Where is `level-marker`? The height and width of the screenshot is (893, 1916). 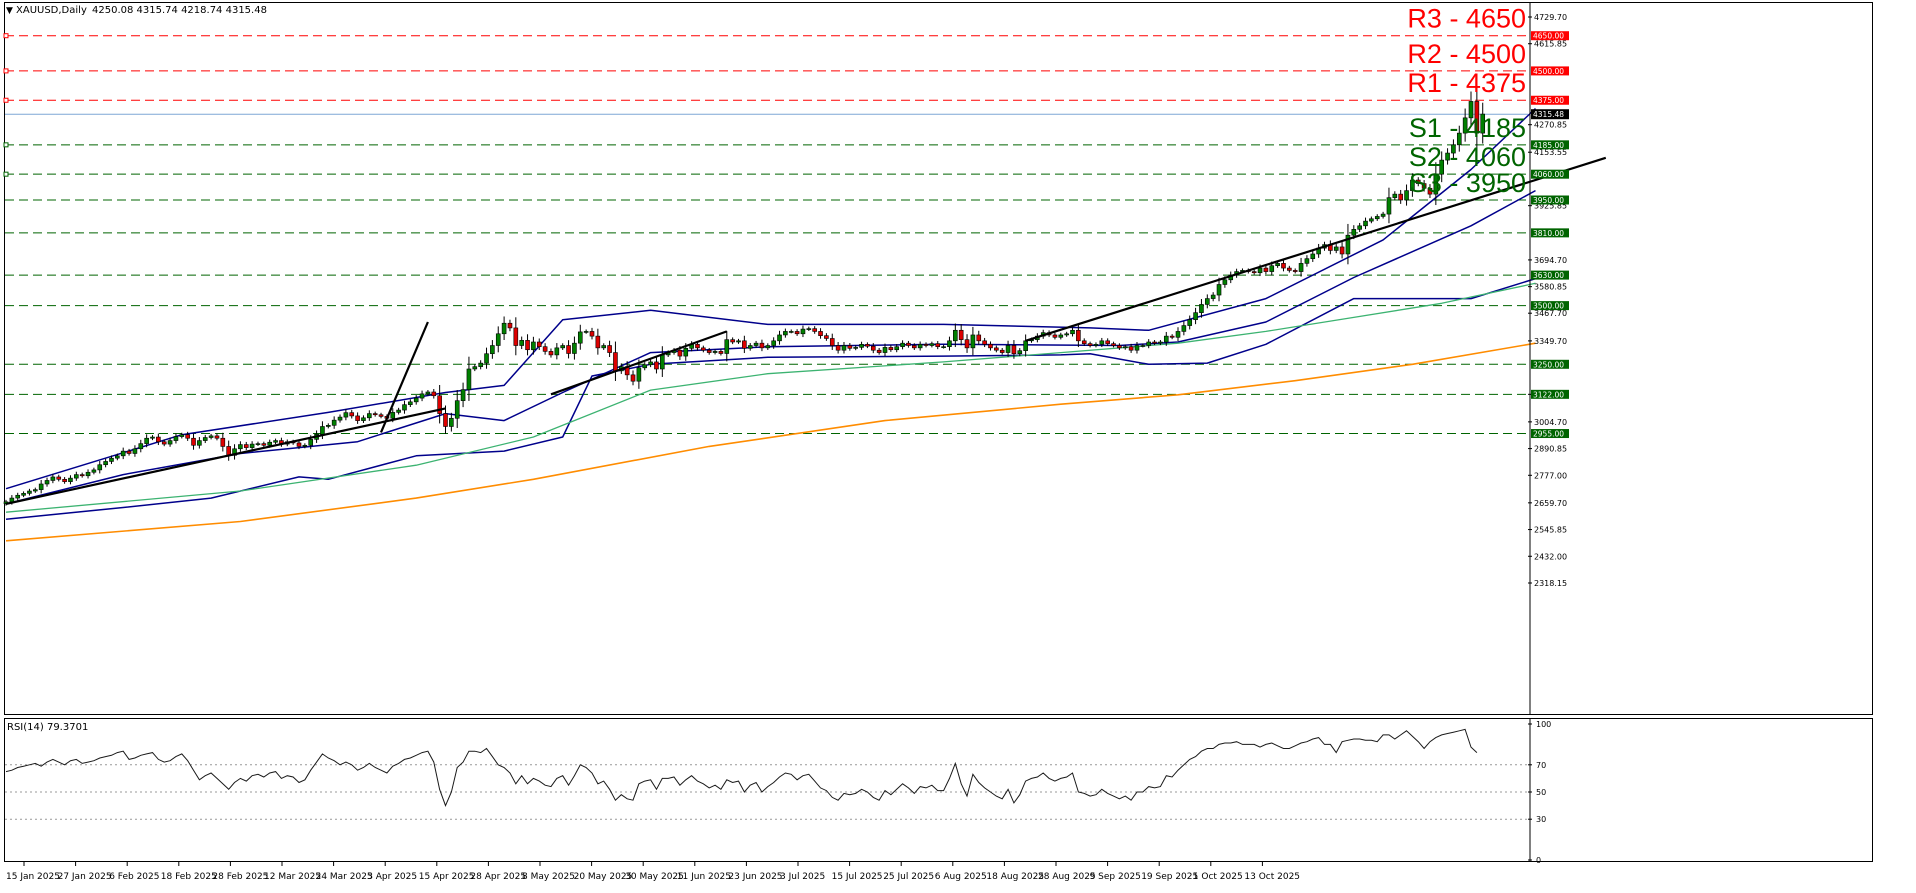
level-marker is located at coordinates (6, 174).